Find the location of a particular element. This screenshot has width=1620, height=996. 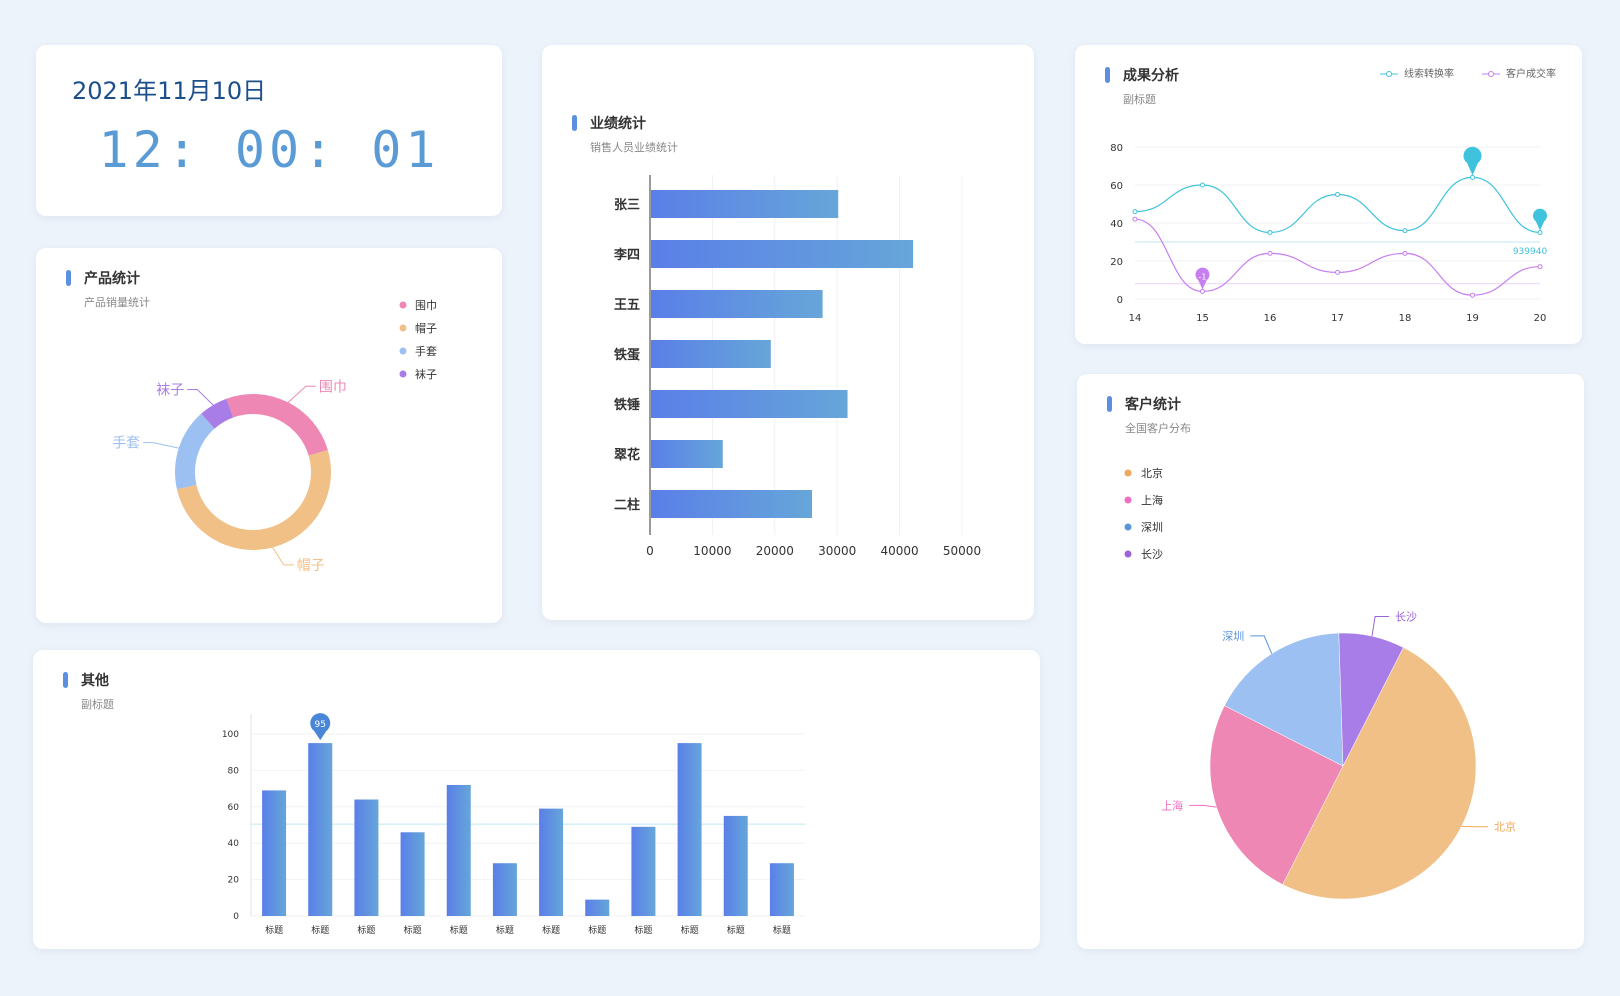

product-card: 产品统计 产品销量统计 围巾 帽子 手套 袜子 围巾 帽子 手套 袜子 is located at coordinates (269, 435).